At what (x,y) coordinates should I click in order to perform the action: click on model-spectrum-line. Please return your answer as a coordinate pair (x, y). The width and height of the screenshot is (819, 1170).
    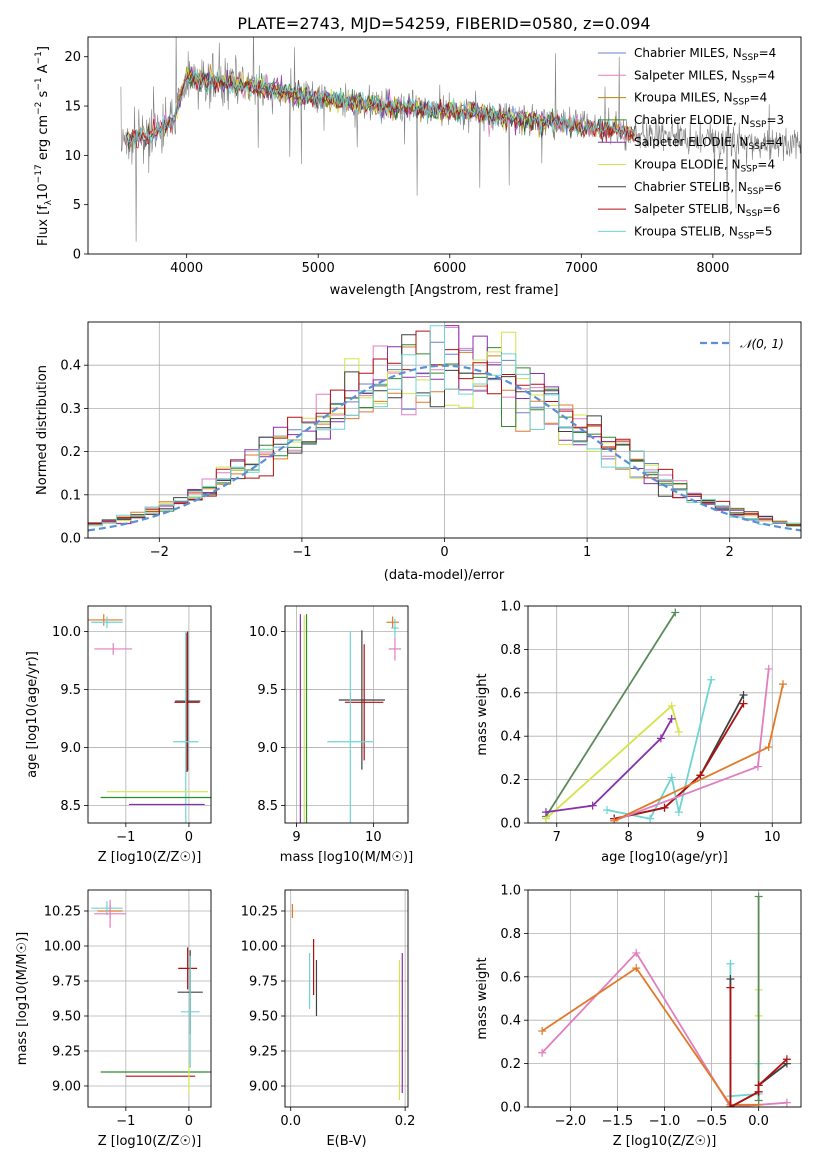
    Looking at the image, I should click on (380, 109).